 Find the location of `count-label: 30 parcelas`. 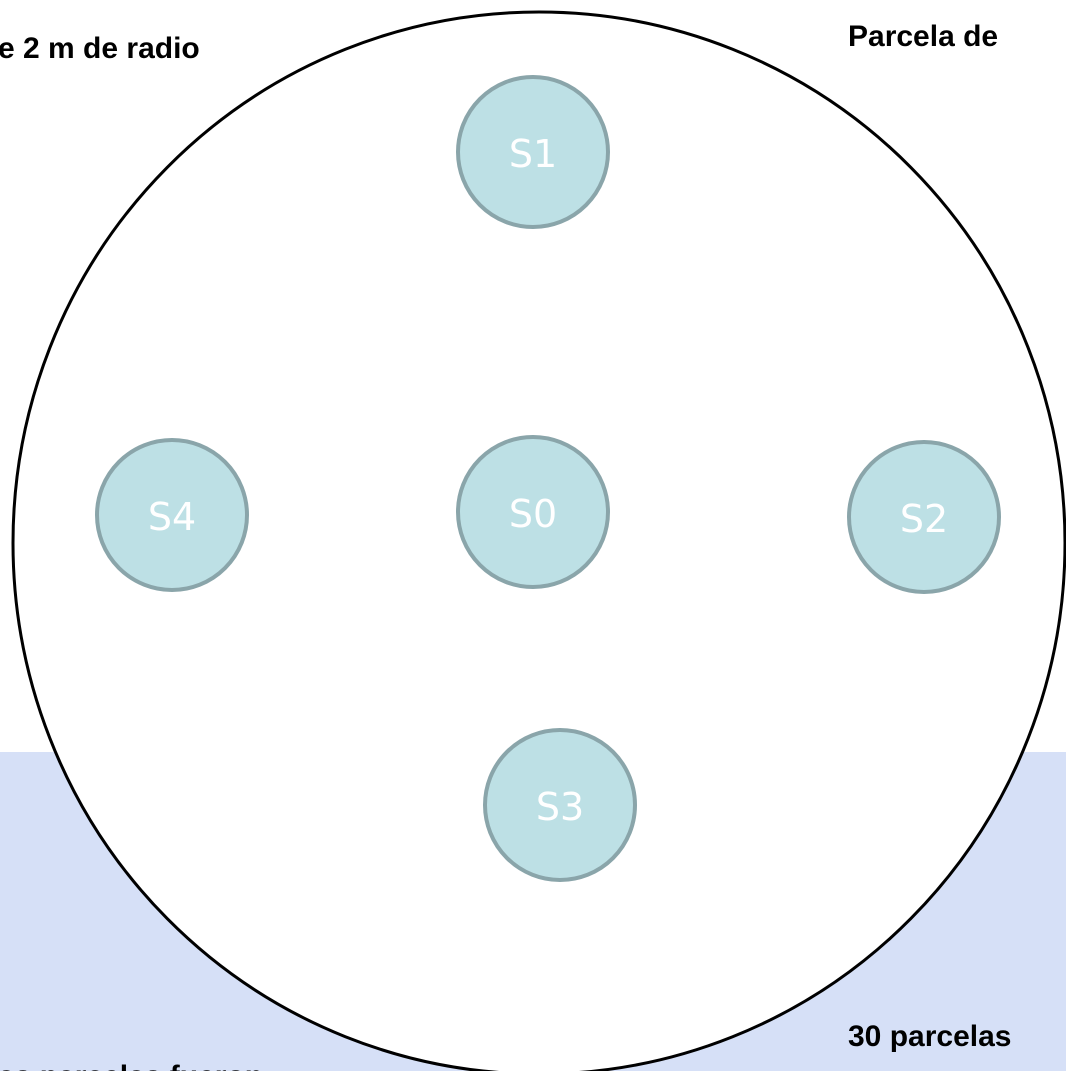

count-label: 30 parcelas is located at coordinates (929, 1036).